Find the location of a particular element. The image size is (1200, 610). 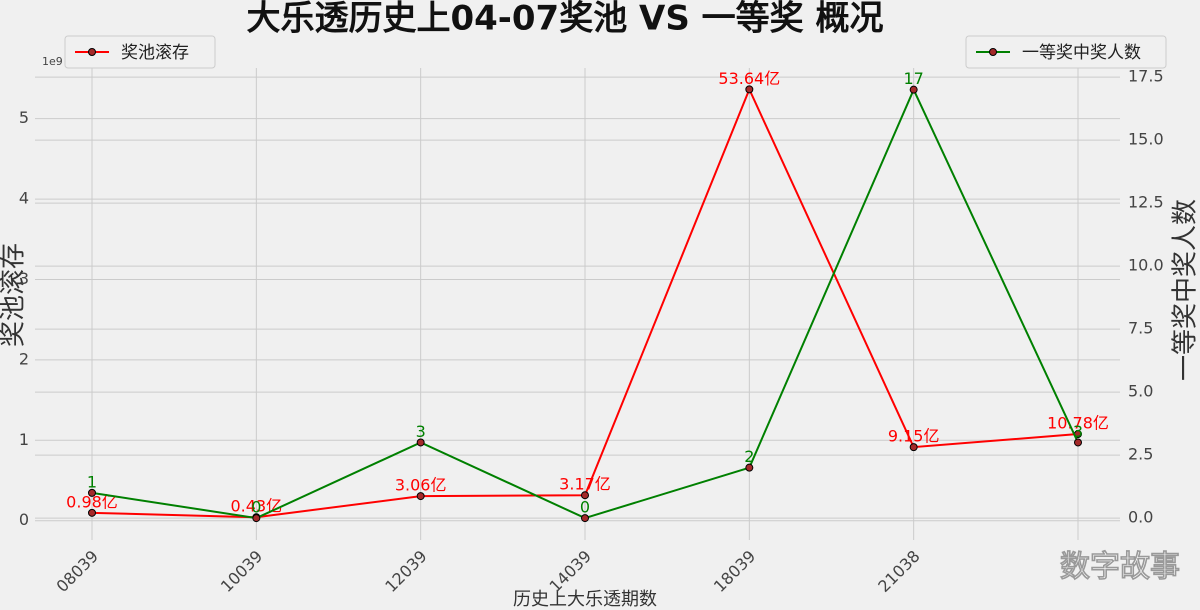

data-label: 0.43亿 is located at coordinates (257, 506).